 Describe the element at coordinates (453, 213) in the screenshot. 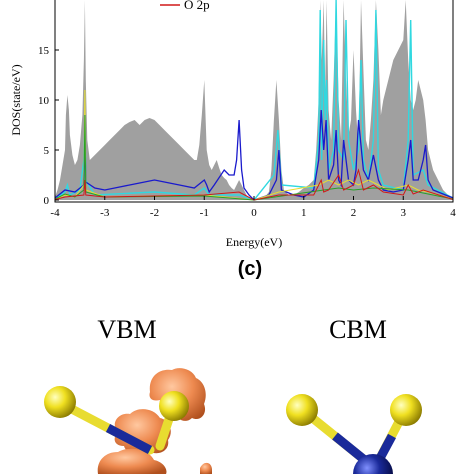

I see `x-tick-label: 4` at that location.